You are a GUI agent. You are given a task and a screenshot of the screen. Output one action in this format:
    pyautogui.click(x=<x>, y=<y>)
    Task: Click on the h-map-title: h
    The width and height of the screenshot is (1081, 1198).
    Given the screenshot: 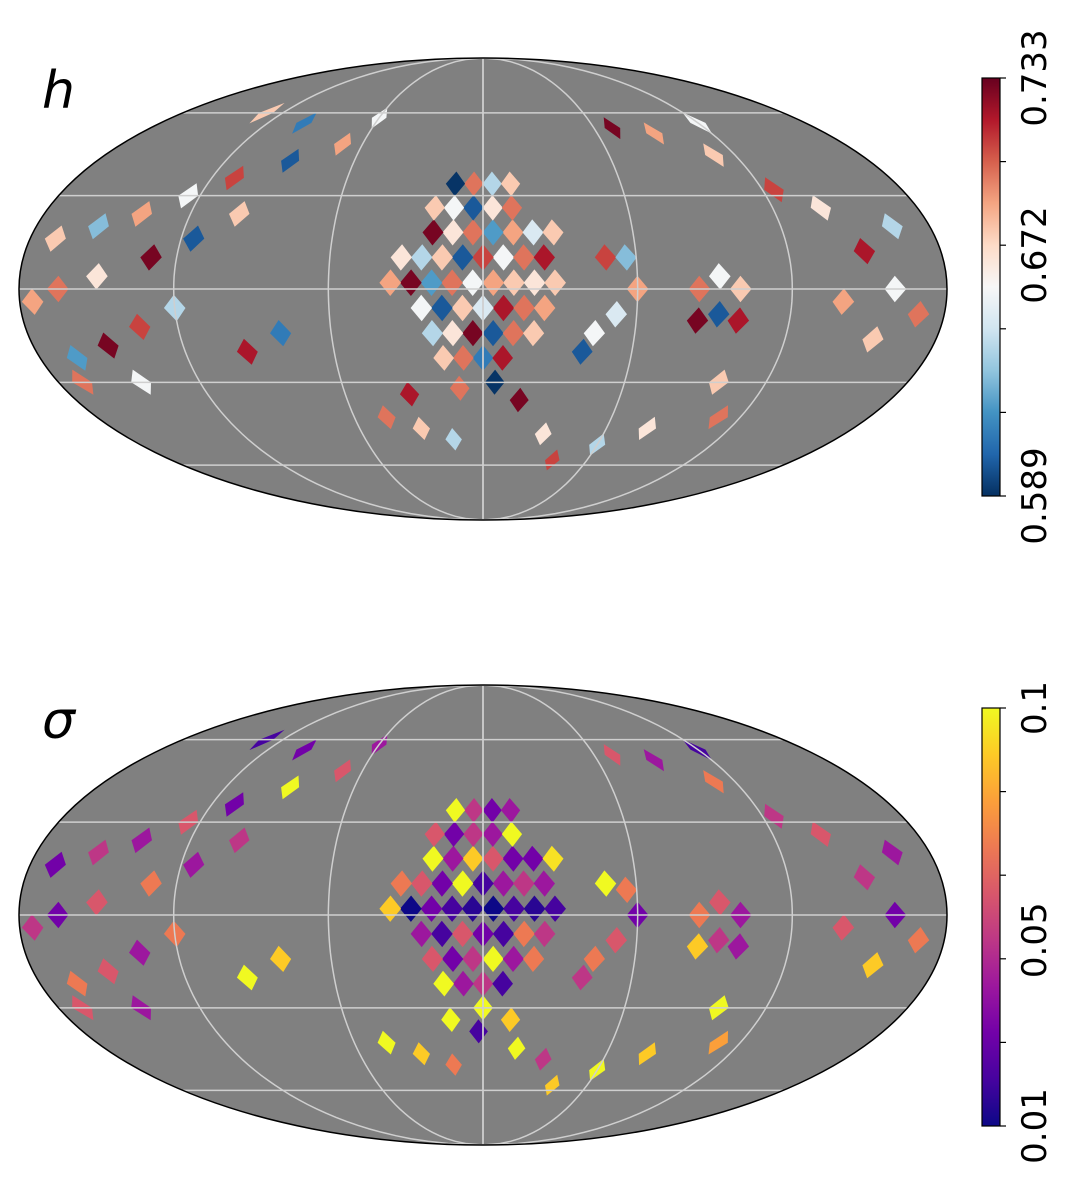 What is the action you would take?
    pyautogui.click(x=58, y=91)
    